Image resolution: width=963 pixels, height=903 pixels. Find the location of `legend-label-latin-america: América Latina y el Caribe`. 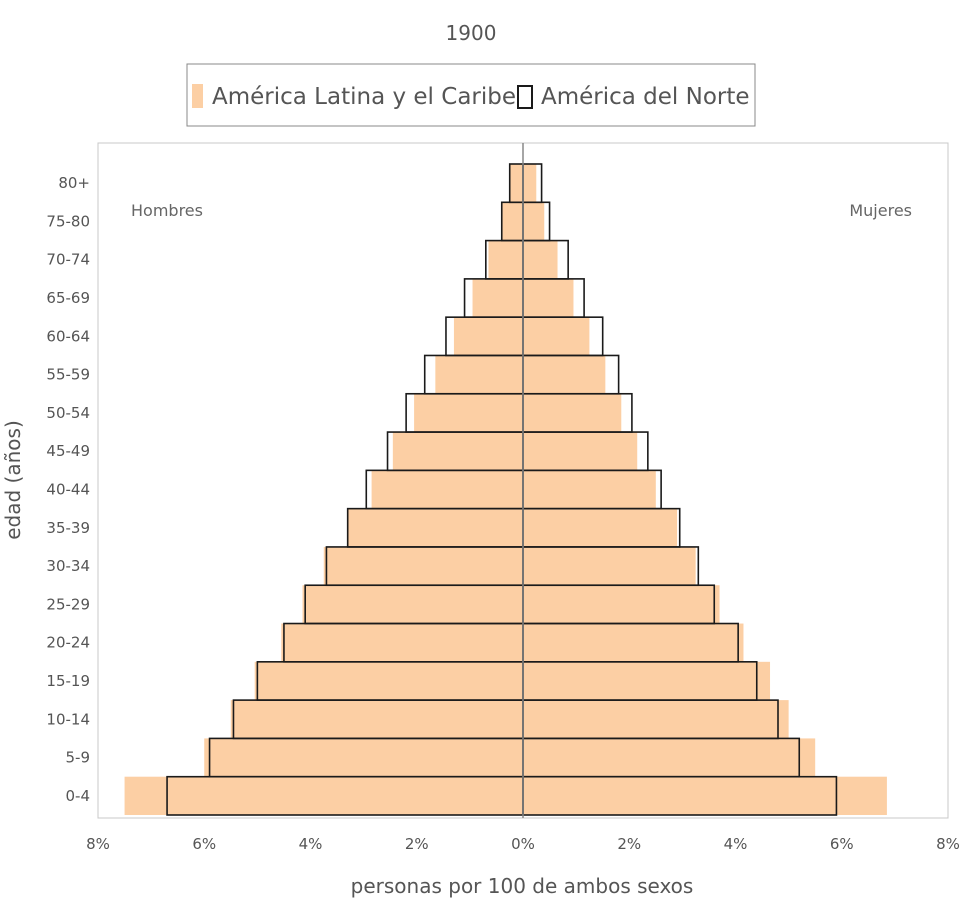

legend-label-latin-america: América Latina y el Caribe is located at coordinates (364, 97).